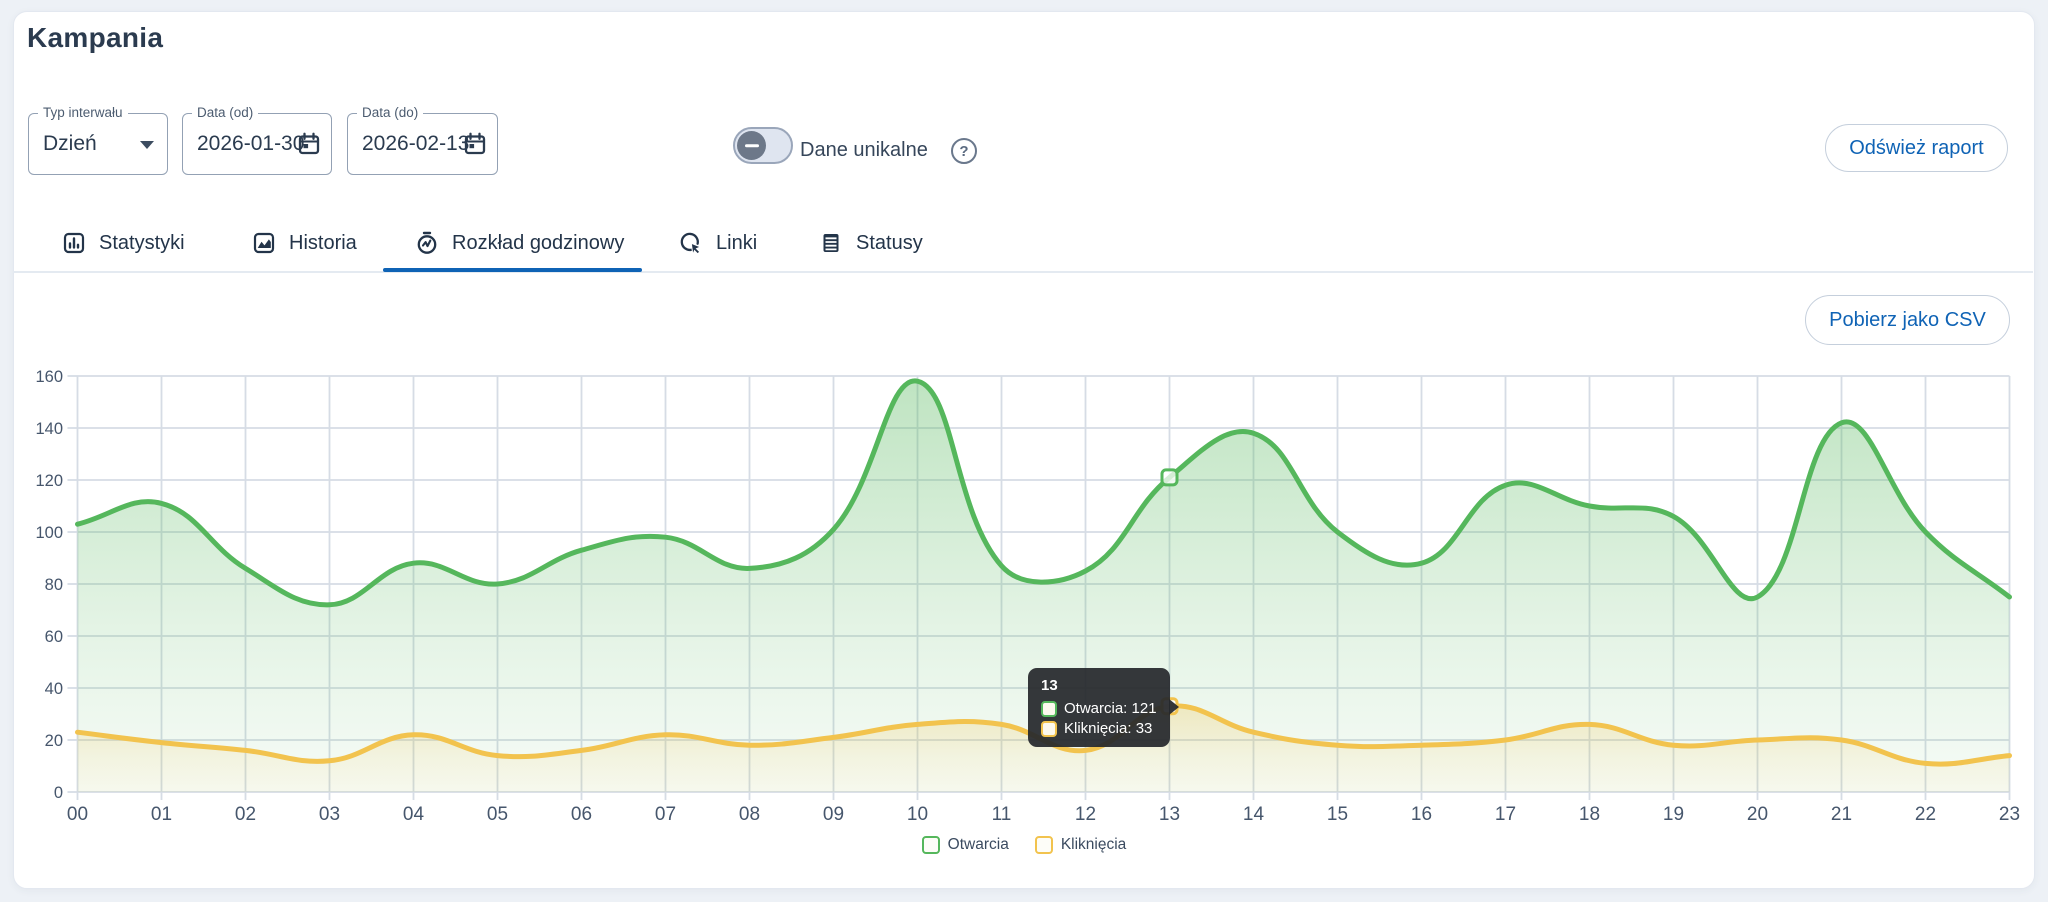  I want to click on svg-text: 08, so click(749, 812).